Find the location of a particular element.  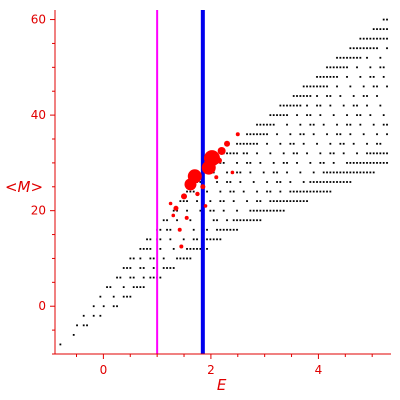

vlines-layer is located at coordinates (180, 182).